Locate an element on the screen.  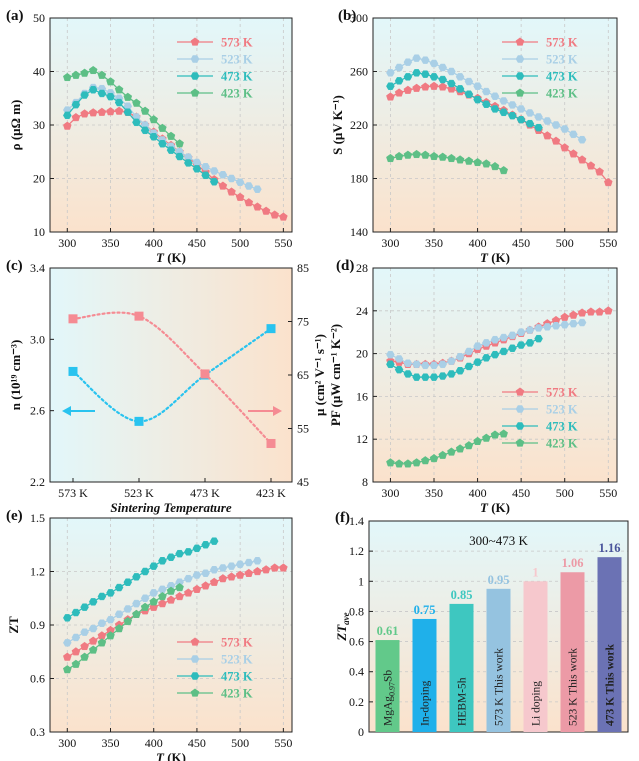
panel-c-letter: (c) is located at coordinates (14, 266).